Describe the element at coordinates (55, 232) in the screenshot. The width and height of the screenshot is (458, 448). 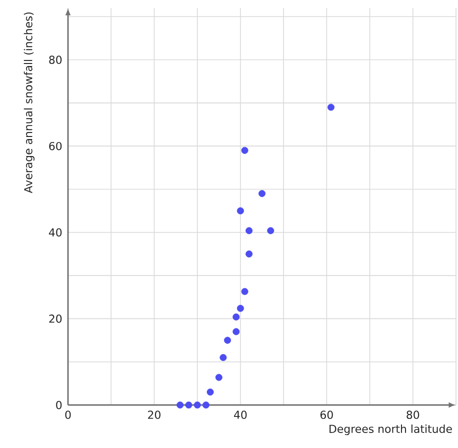
I see `y-tick-label: 40` at that location.